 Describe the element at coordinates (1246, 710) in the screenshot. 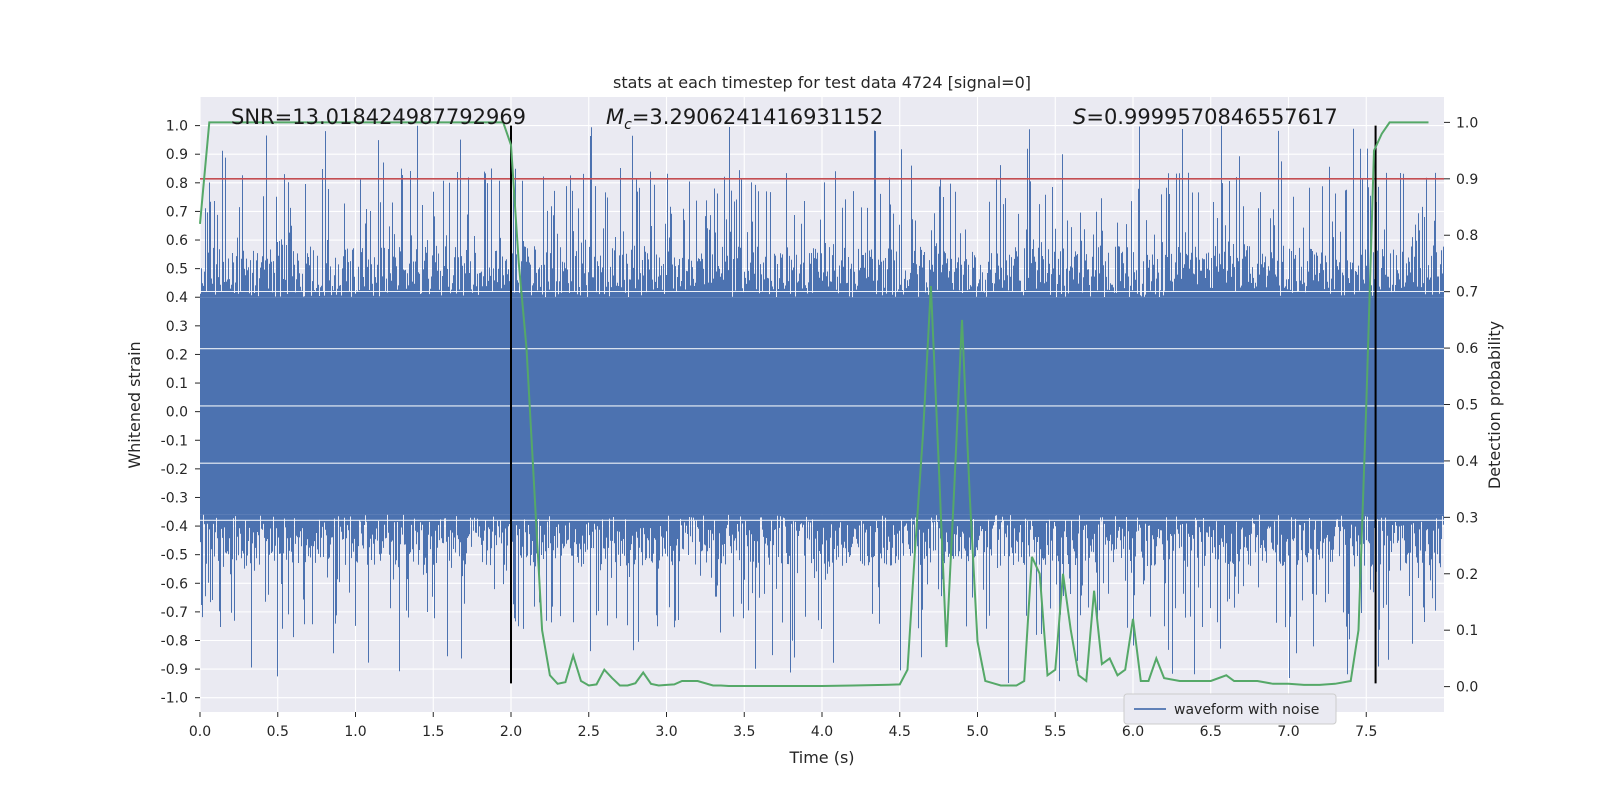

I see `legend-label-waveform: waveform with noise` at that location.